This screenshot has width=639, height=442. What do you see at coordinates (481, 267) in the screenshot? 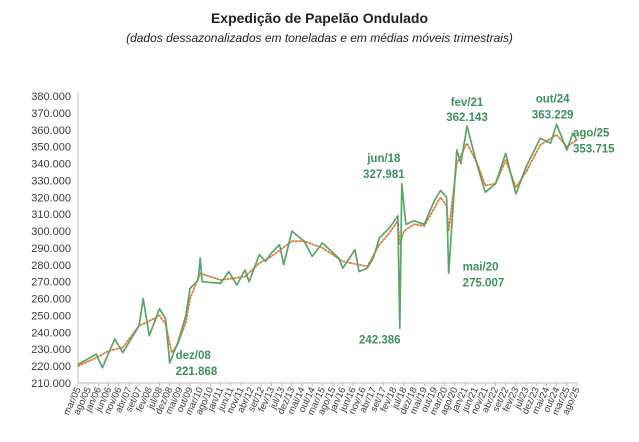
I see `annotation-date-label: mai/20` at bounding box center [481, 267].